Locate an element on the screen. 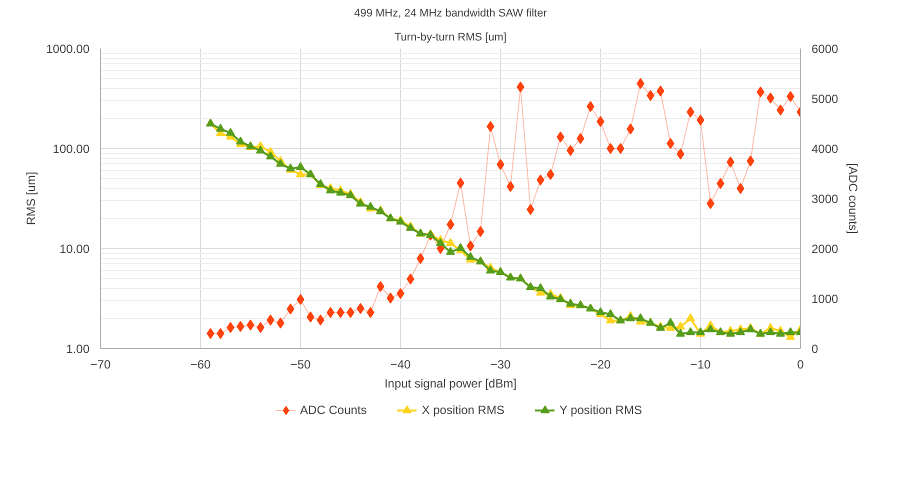 This screenshot has width=916, height=485. legend-label: Y position RMS is located at coordinates (600, 410).